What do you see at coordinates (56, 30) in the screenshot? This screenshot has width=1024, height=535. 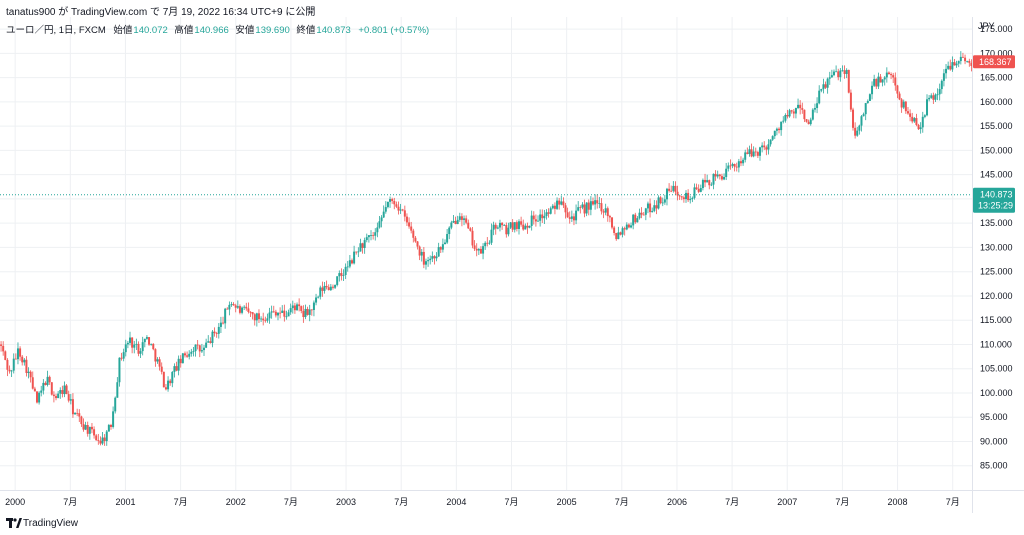 I see `symbol-label: ユーロ／円, 1日, FXCM` at bounding box center [56, 30].